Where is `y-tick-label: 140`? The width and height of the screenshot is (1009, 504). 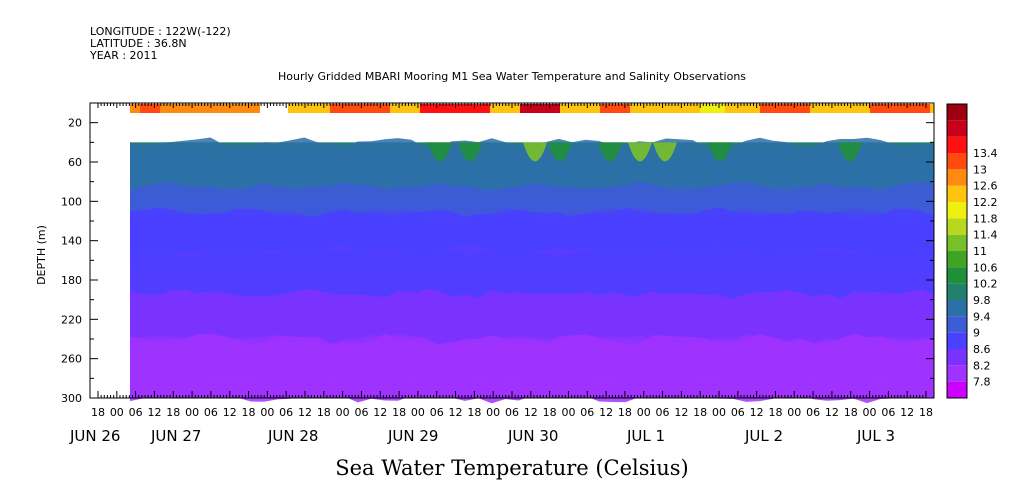 y-tick-label: 140 is located at coordinates (71, 241).